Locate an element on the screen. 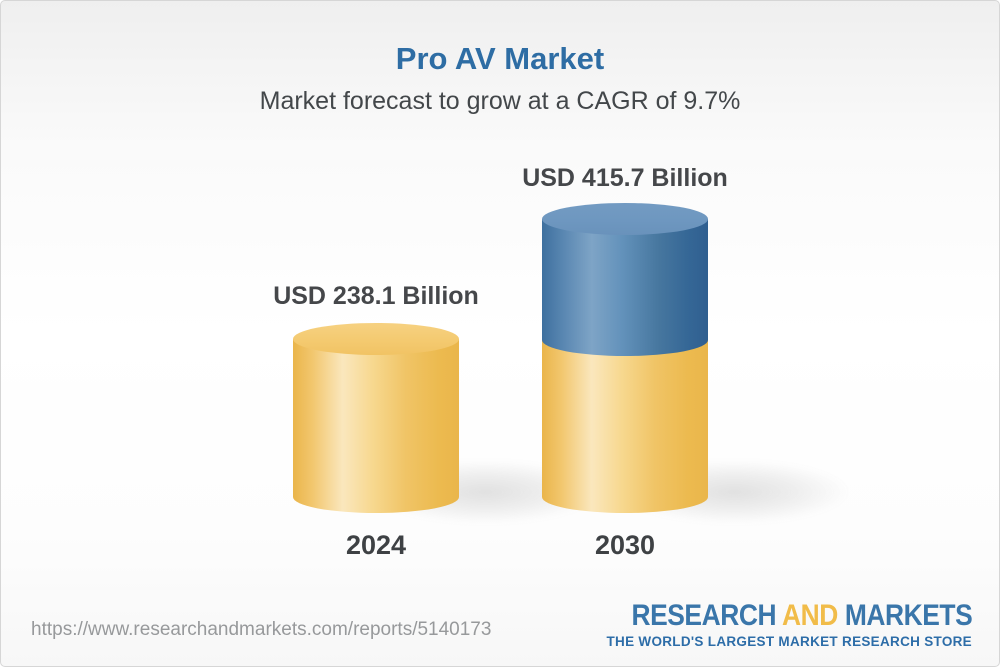  bar-2030-base-segment is located at coordinates (625, 426).